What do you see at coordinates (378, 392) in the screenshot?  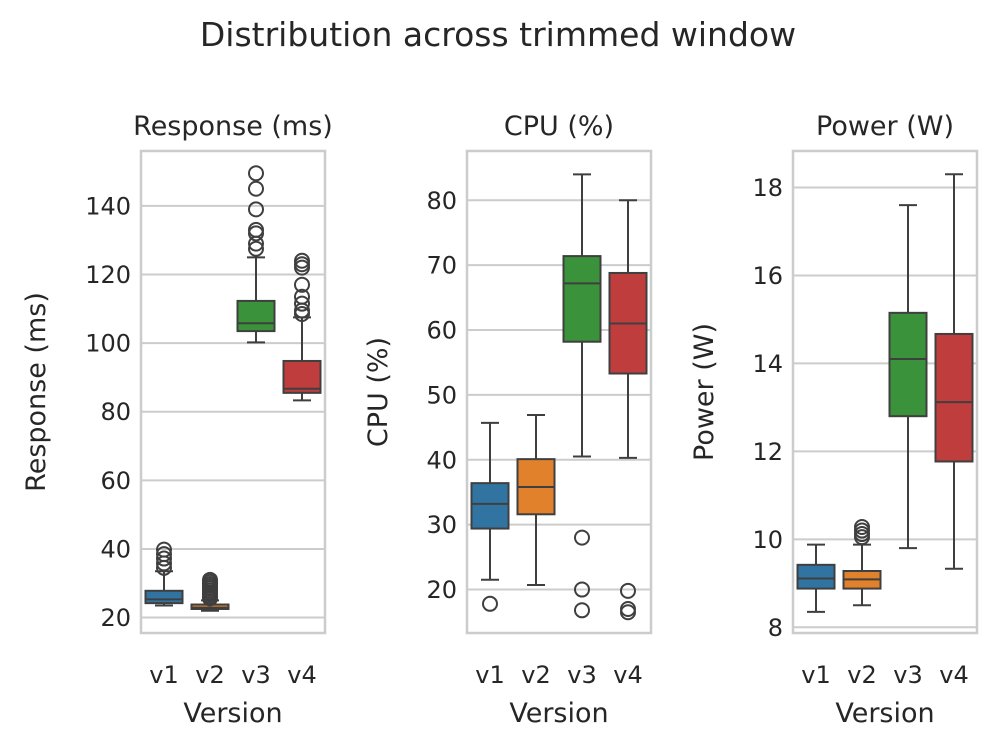 I see `y-axis-label: CPU (%)` at bounding box center [378, 392].